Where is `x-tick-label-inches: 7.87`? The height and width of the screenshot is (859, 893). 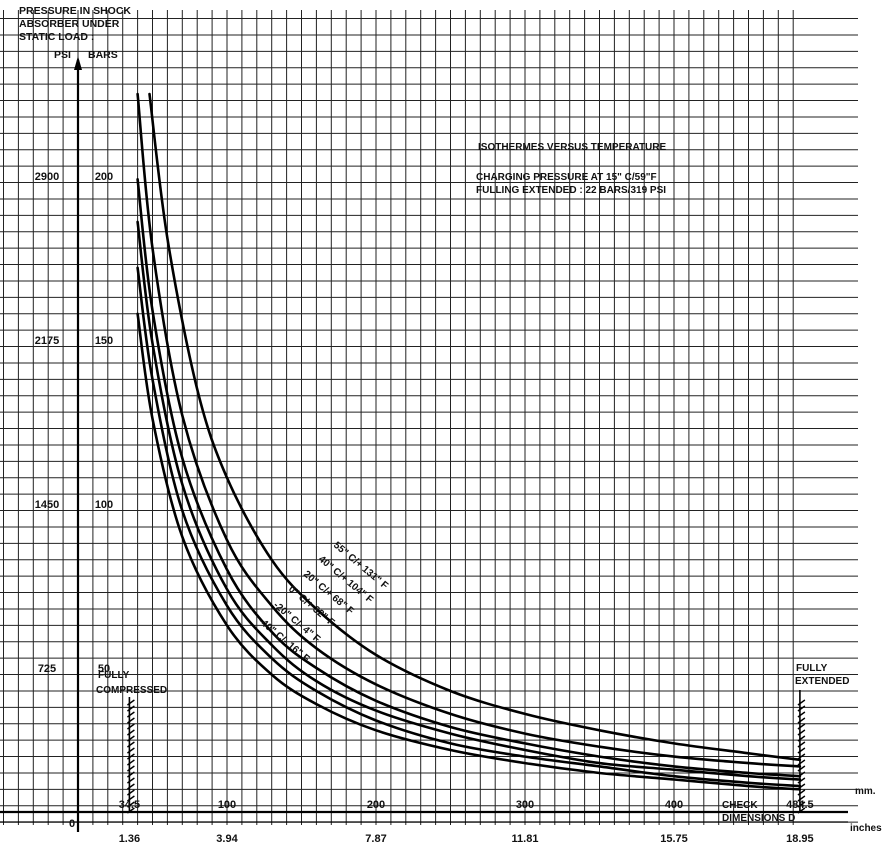
x-tick-label-inches: 7.87 is located at coordinates (375, 839).